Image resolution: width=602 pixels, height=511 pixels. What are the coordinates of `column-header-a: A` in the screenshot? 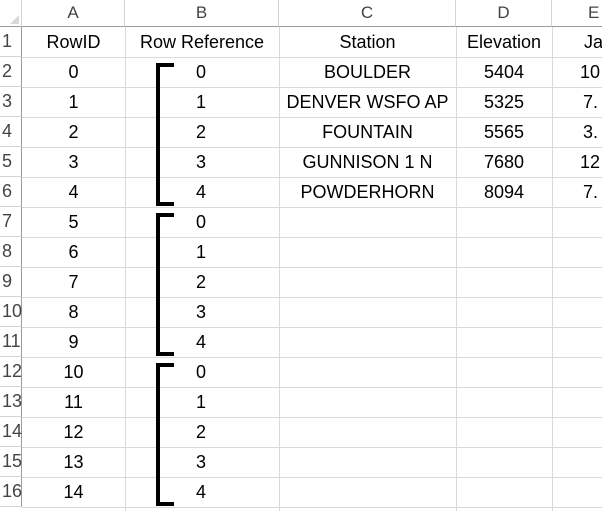 It's located at (73, 13).